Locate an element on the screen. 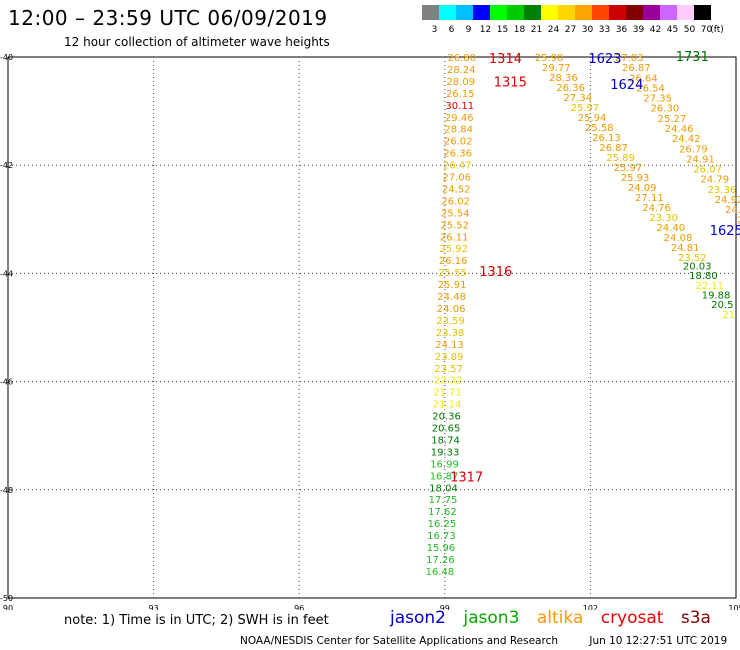 Image resolution: width=740 pixels, height=650 pixels. wave-height-value: 18.74 is located at coordinates (445, 440).